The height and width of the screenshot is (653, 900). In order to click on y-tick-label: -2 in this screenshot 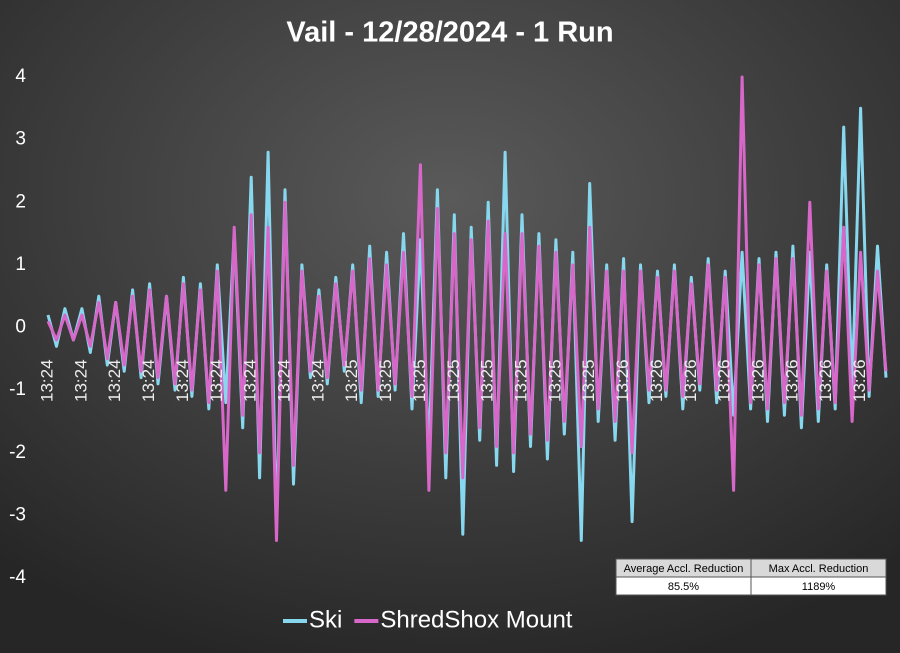, I will do `click(17, 452)`.